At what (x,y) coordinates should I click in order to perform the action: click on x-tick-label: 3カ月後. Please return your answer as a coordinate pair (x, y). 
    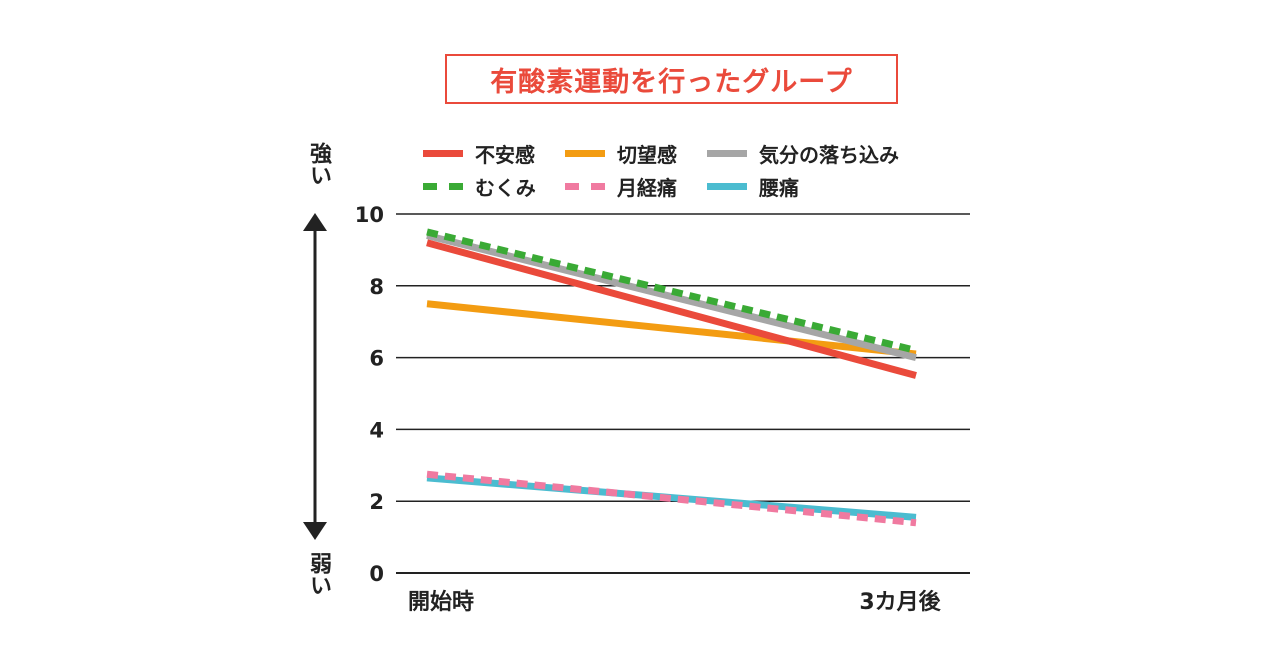
    Looking at the image, I should click on (900, 602).